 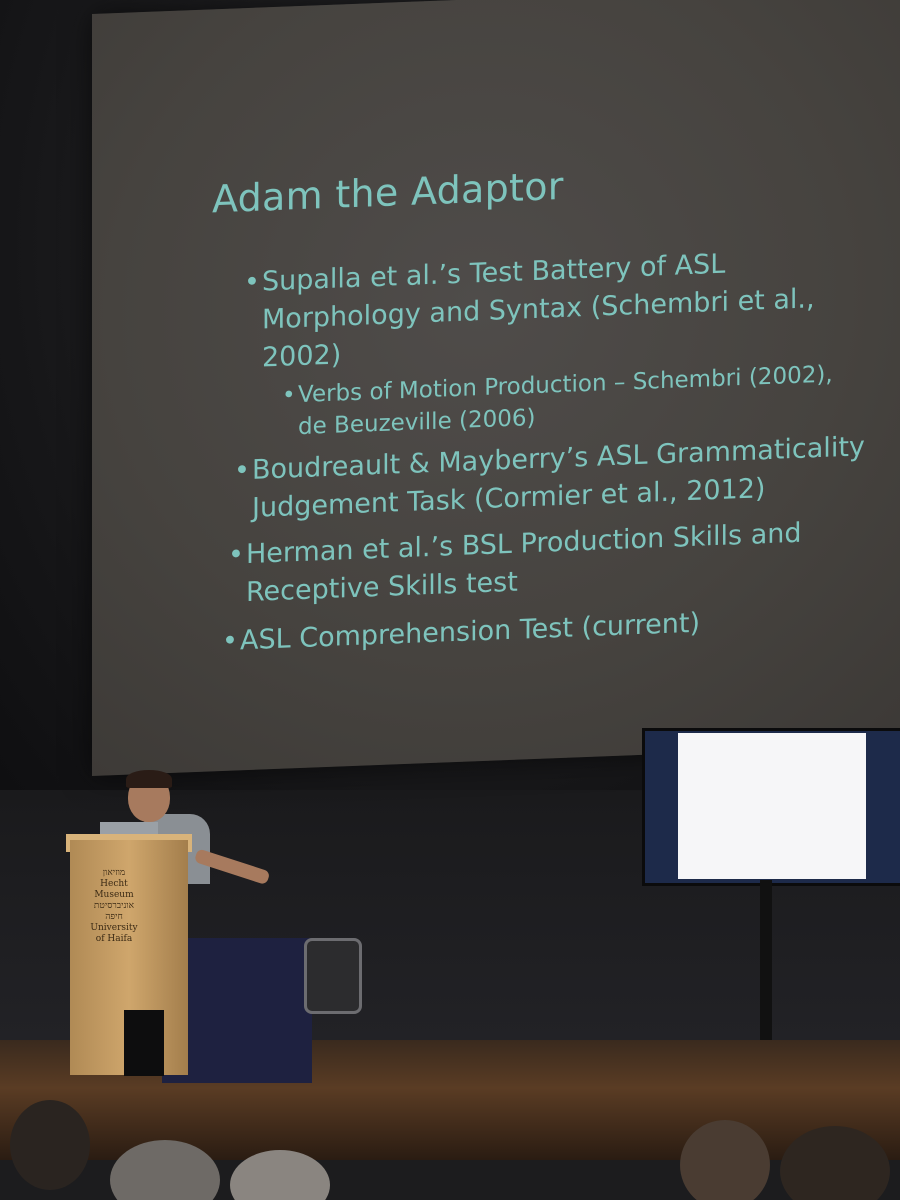 What do you see at coordinates (114, 928) in the screenshot?
I see `logo-line-4: University` at bounding box center [114, 928].